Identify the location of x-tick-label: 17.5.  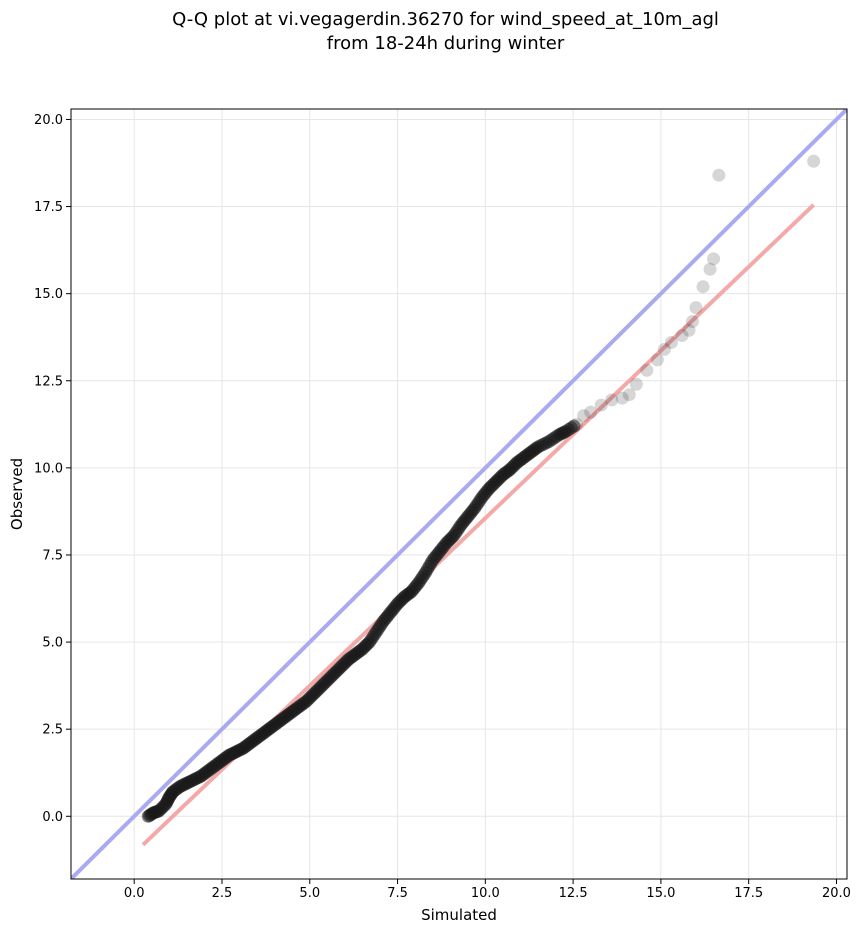
(748, 893).